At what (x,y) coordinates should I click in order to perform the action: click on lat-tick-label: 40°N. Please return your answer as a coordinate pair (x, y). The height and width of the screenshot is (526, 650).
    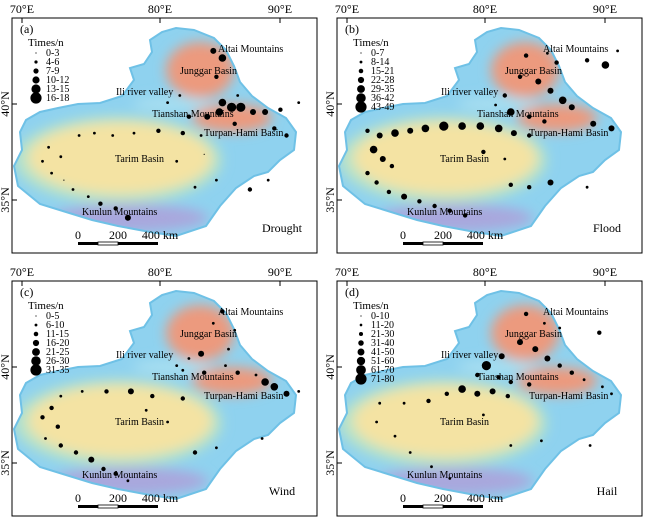
    Looking at the image, I should click on (6, 367).